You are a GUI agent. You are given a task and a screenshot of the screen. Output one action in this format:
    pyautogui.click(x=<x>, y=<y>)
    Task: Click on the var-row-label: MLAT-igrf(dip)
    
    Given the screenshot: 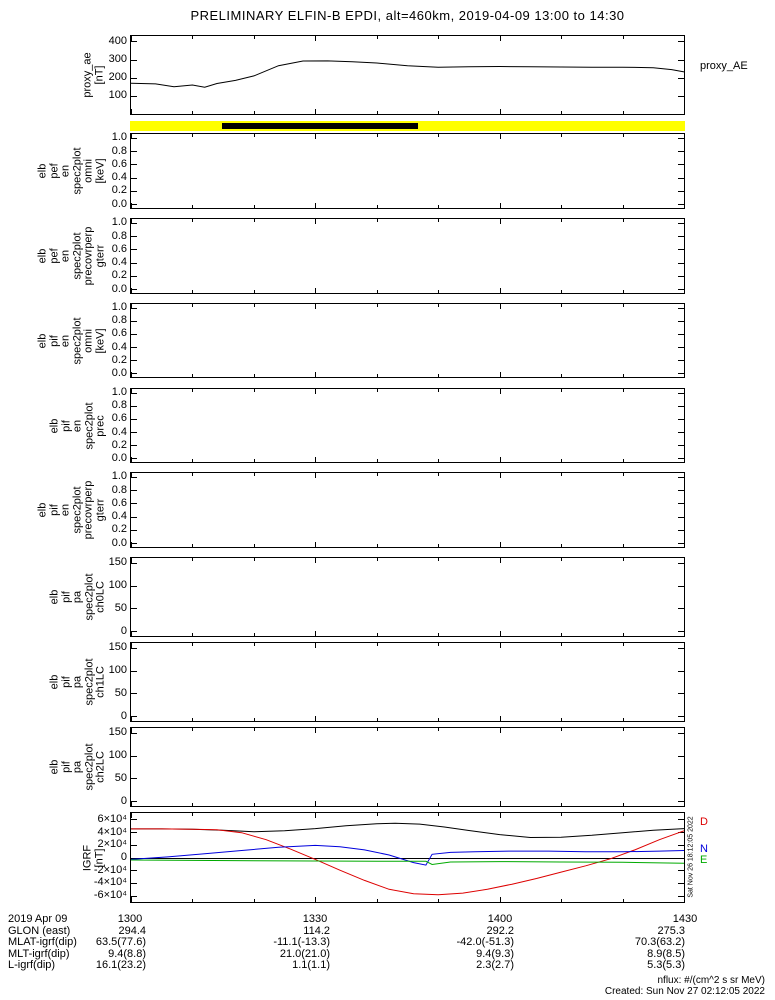 What is the action you would take?
    pyautogui.click(x=42, y=942)
    